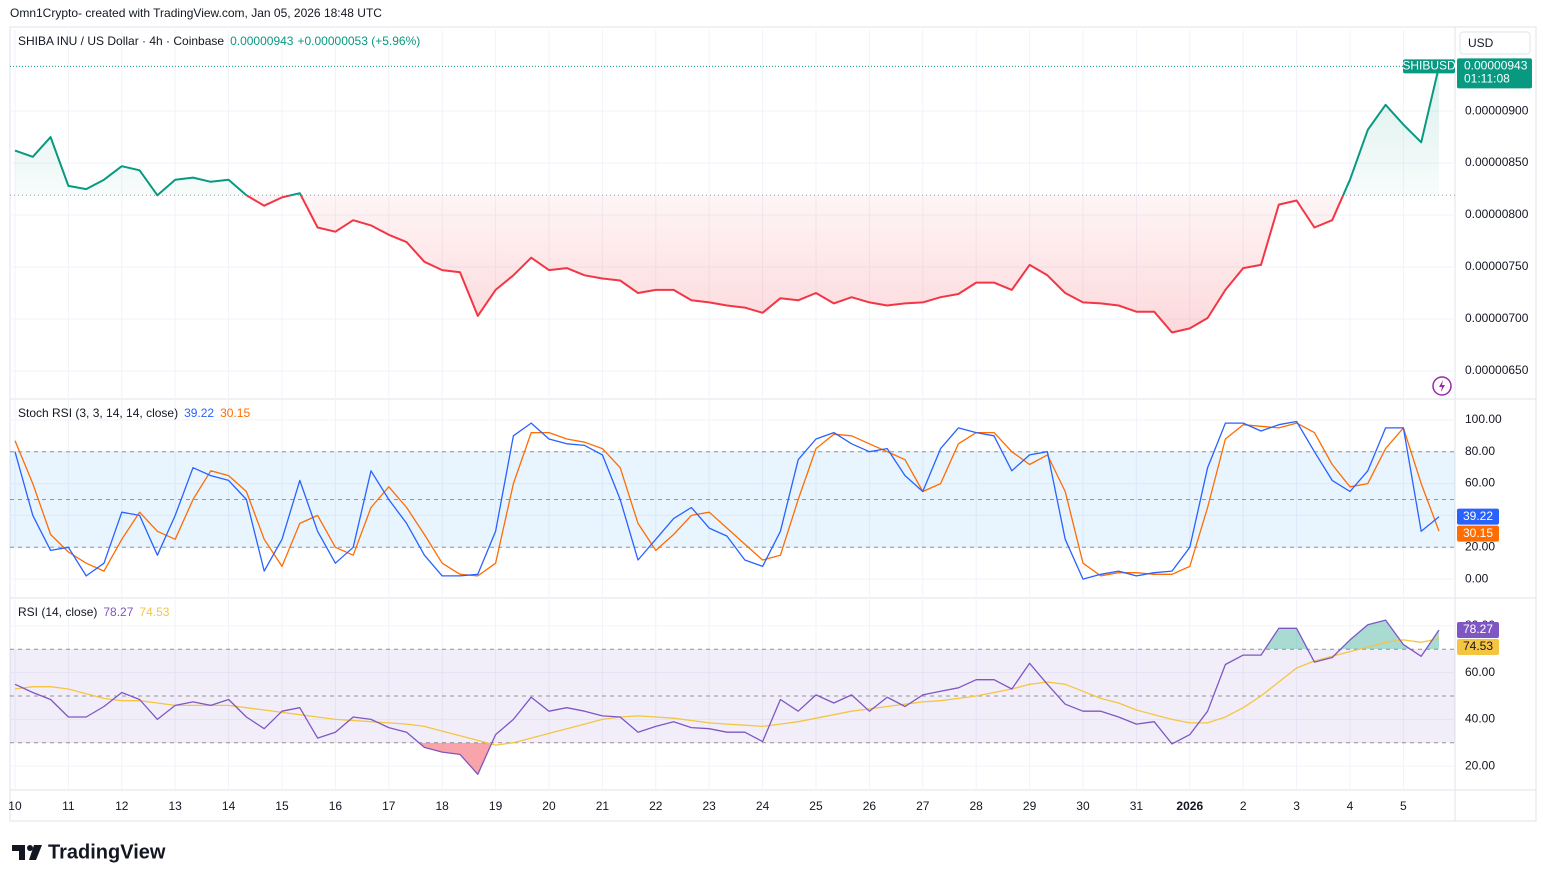 Image resolution: width=1546 pixels, height=882 pixels. Describe the element at coordinates (710, 806) in the screenshot. I see `x-tick-label: 23` at that location.